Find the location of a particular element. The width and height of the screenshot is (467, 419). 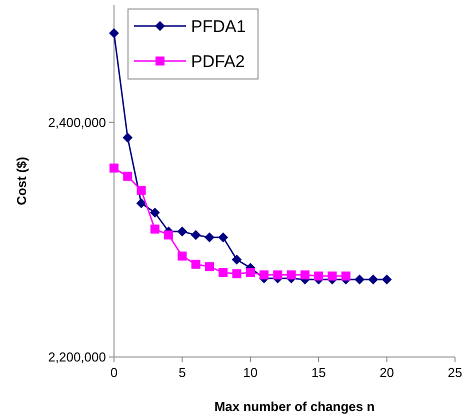

x-tick-label: 0 is located at coordinates (114, 372).